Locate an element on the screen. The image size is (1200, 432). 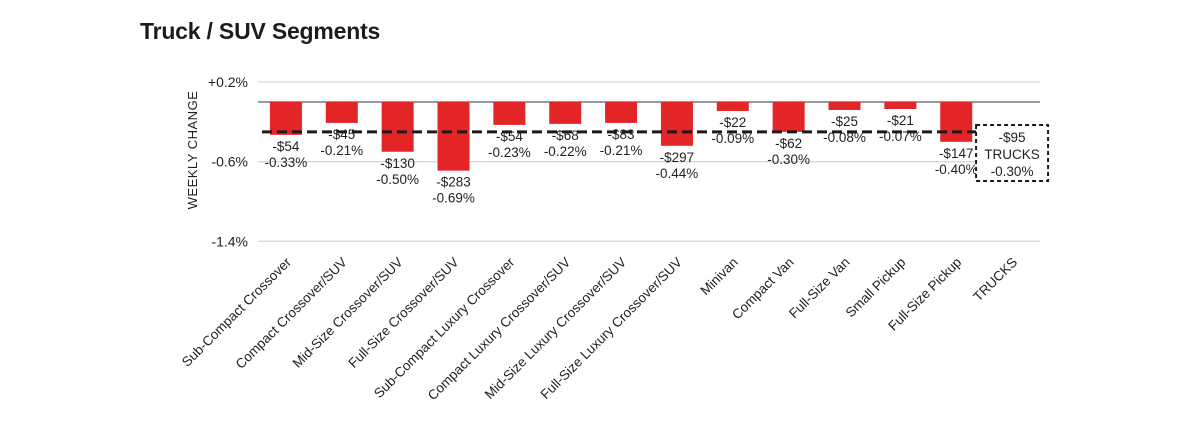
y-axis-title: WEEKLY CHANGE is located at coordinates (192, 150).